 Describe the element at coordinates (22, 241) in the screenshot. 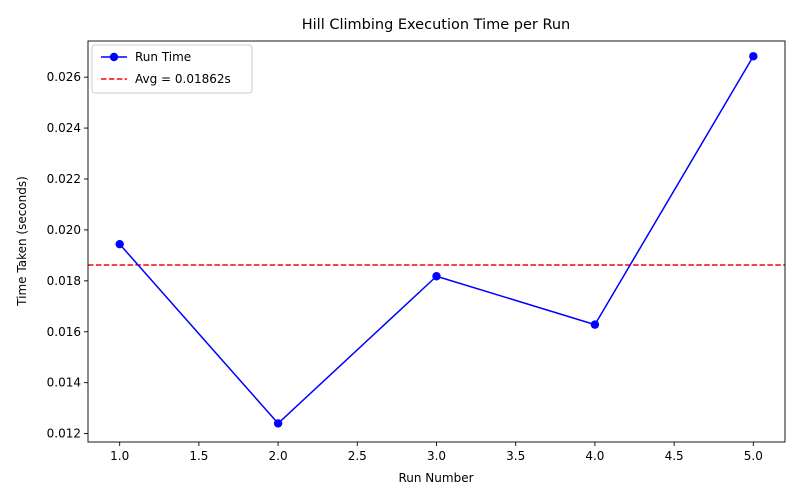

I see `y-axis-label: Time Taken (seconds)` at that location.